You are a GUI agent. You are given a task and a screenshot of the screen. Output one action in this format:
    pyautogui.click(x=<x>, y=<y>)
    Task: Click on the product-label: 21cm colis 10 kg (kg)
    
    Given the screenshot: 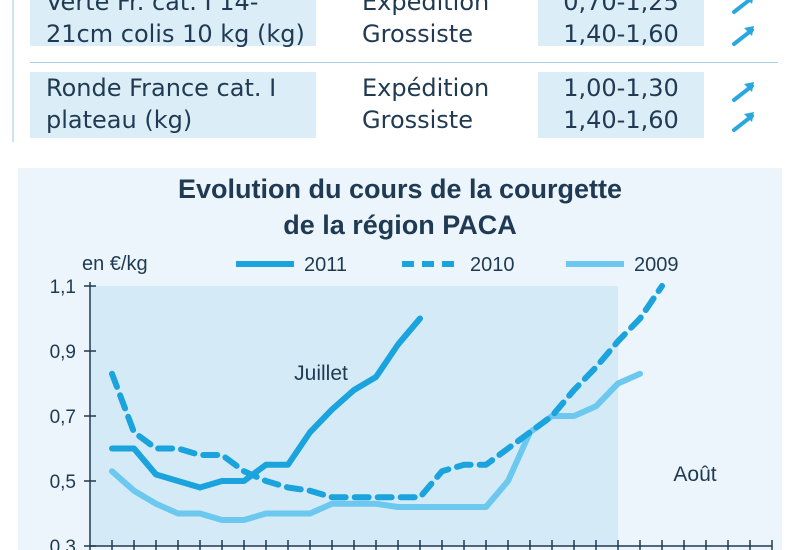 What is the action you would take?
    pyautogui.click(x=175, y=34)
    